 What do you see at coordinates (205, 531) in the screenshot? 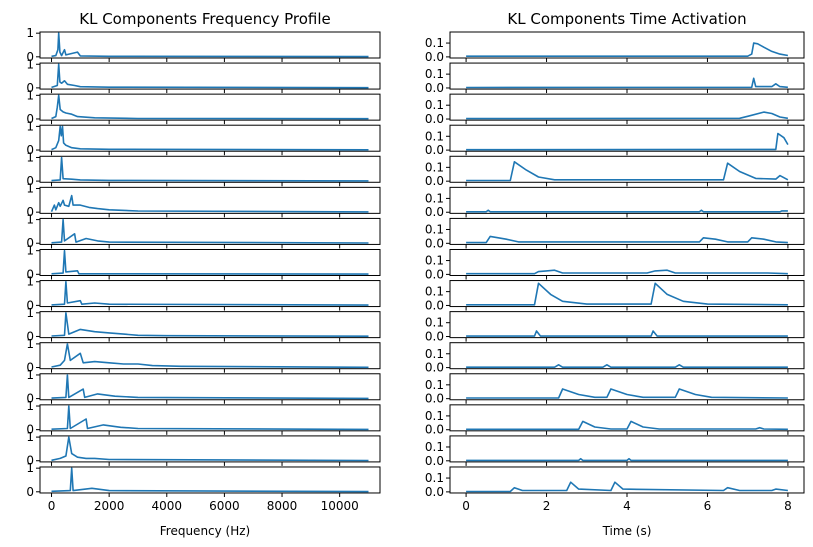
I see `frequency-x-axis-label: Frequency (Hz)` at bounding box center [205, 531].